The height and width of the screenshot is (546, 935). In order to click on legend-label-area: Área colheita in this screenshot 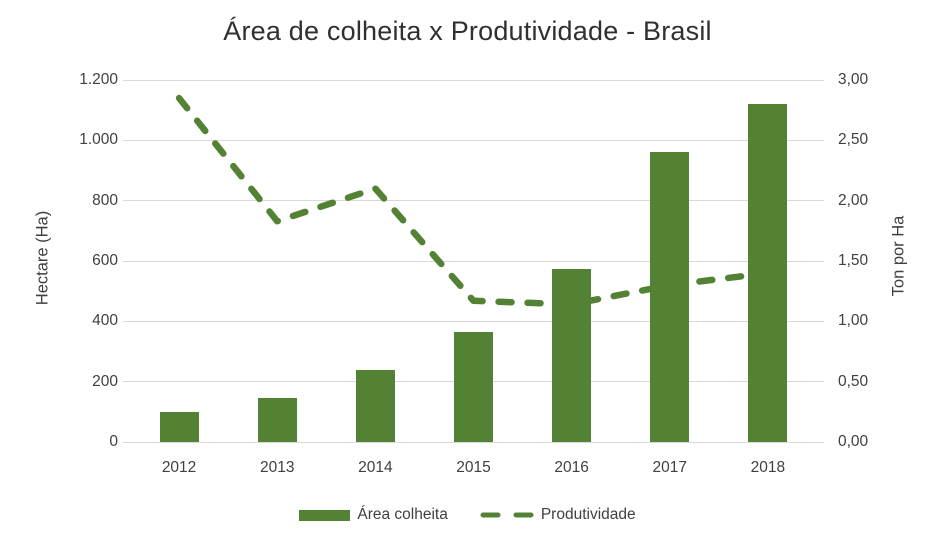, I will do `click(402, 514)`.